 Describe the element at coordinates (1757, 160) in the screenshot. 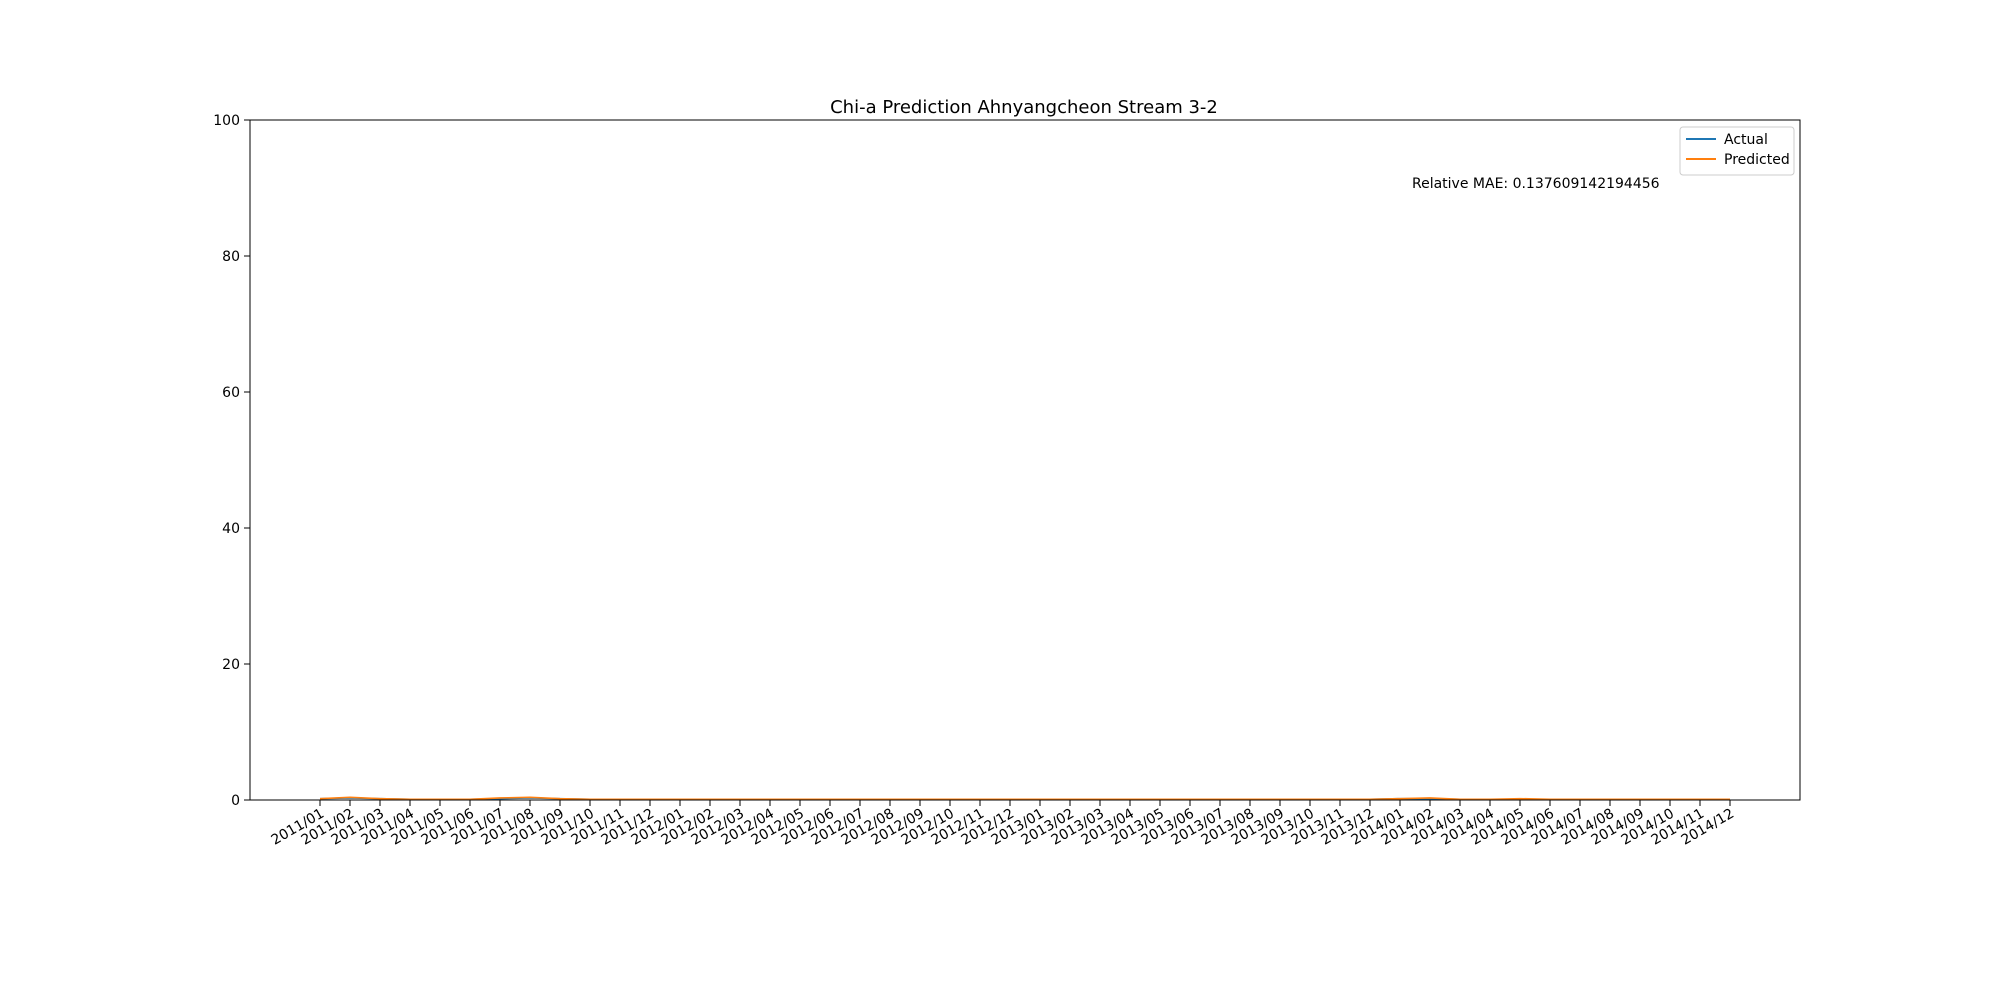

I see `legend-label-predicted: Predicted` at that location.